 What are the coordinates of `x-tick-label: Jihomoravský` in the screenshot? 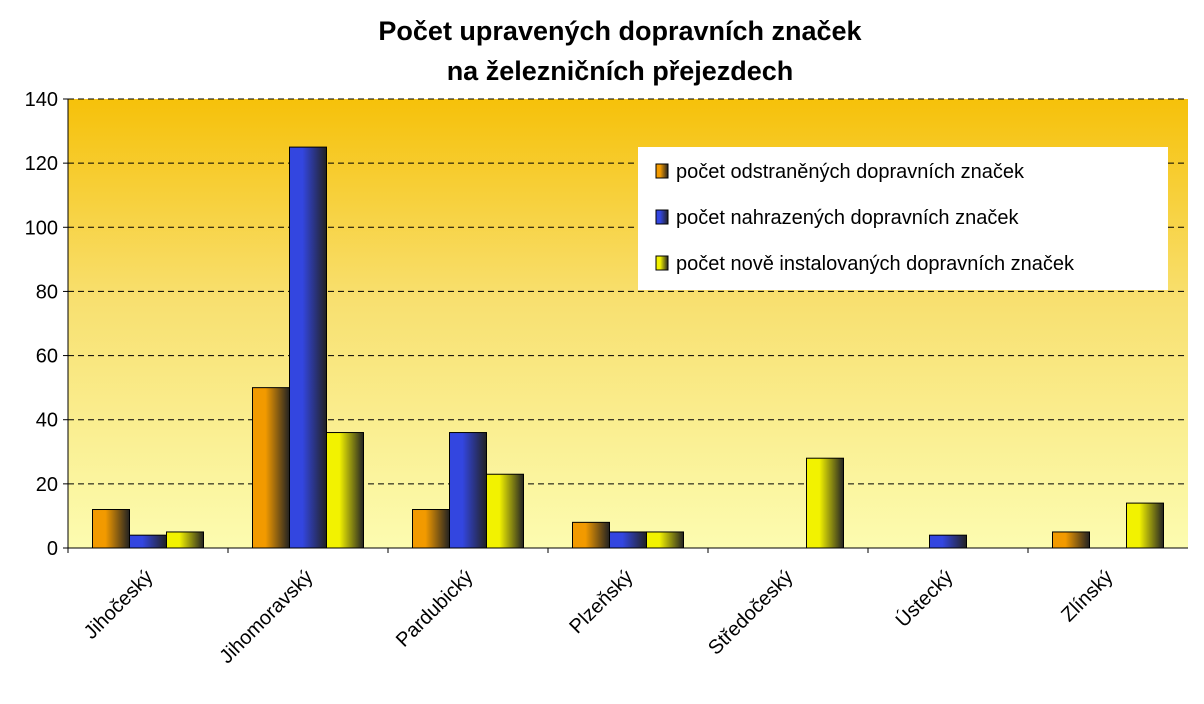 It's located at (267, 617).